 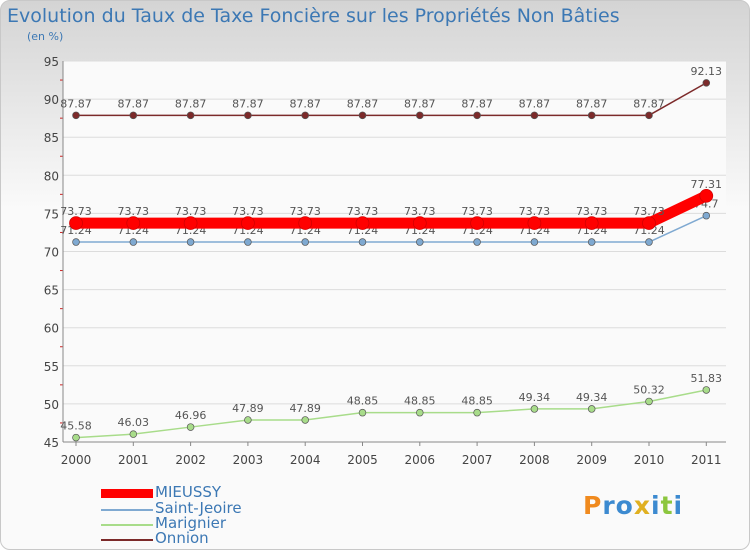 What do you see at coordinates (198, 508) in the screenshot?
I see `legend-label-saint-jeoire: Saint-Jeoire` at bounding box center [198, 508].